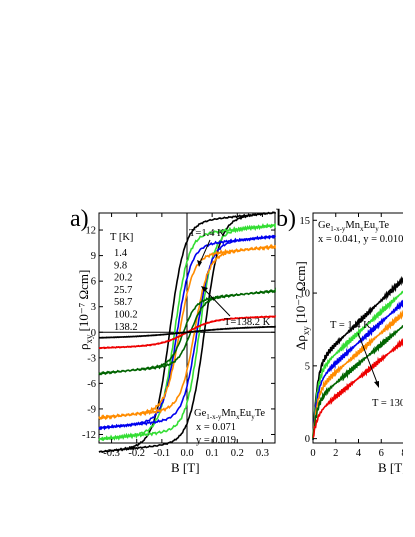  Describe the element at coordinates (368, 359) in the screenshot. I see `annotation-b-arrow` at that location.